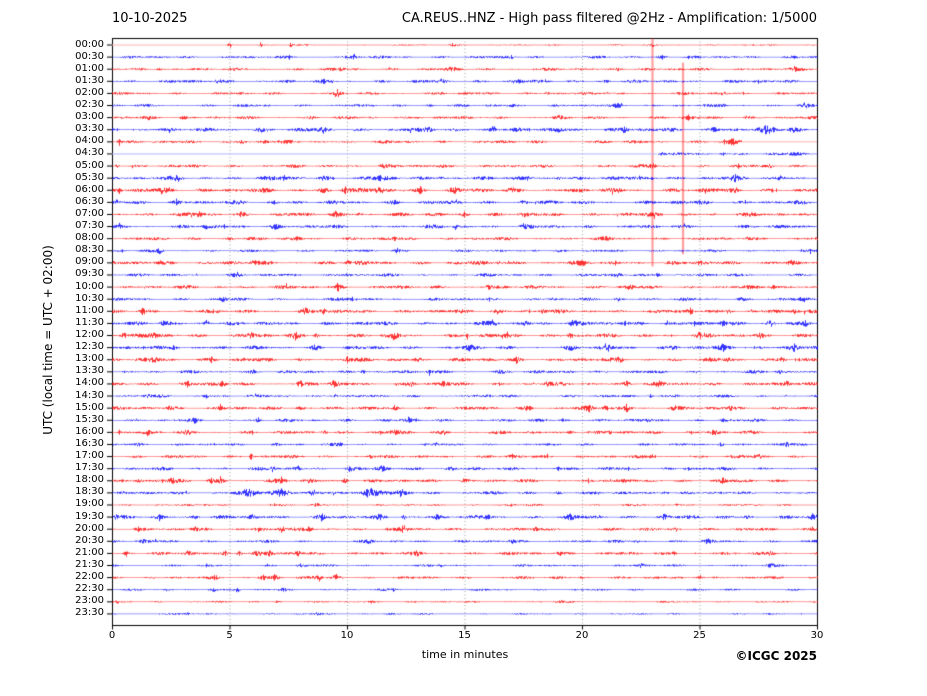 This screenshot has width=927, height=696. What do you see at coordinates (89, 177) in the screenshot?
I see `y-tick-label: 05:30` at bounding box center [89, 177].